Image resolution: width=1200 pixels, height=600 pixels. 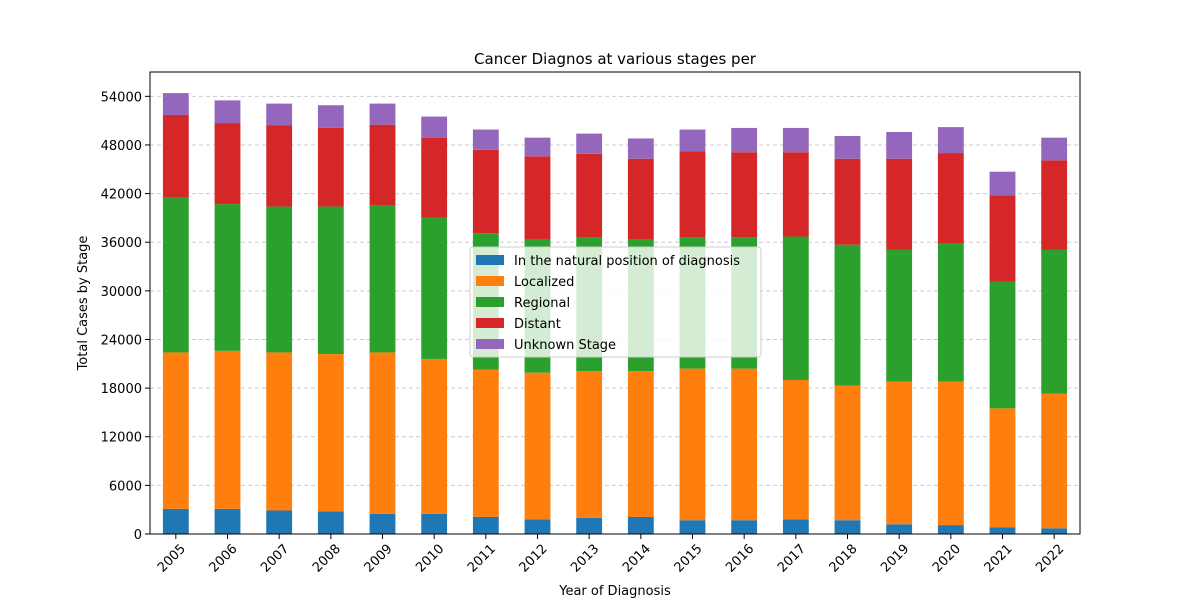 I want to click on legend-entry: Localized, so click(x=544, y=282).